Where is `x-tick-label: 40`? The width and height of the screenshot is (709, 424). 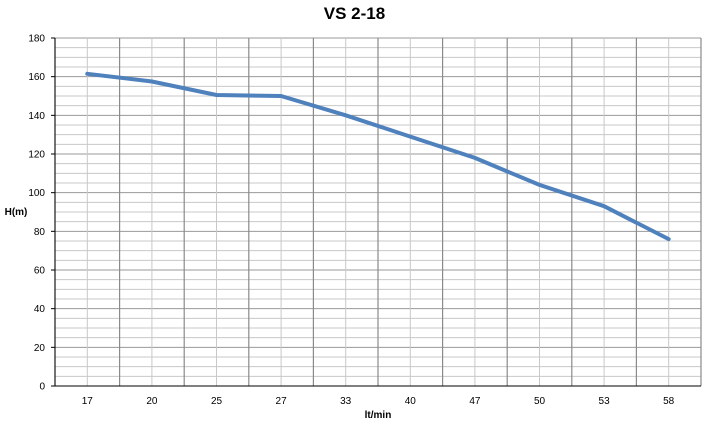
x-tick-label: 40 is located at coordinates (411, 401).